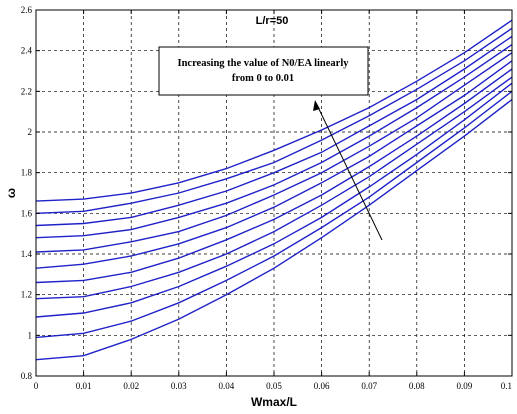 The image size is (517, 414). Describe the element at coordinates (36, 386) in the screenshot. I see `x-tick-label: 0` at that location.